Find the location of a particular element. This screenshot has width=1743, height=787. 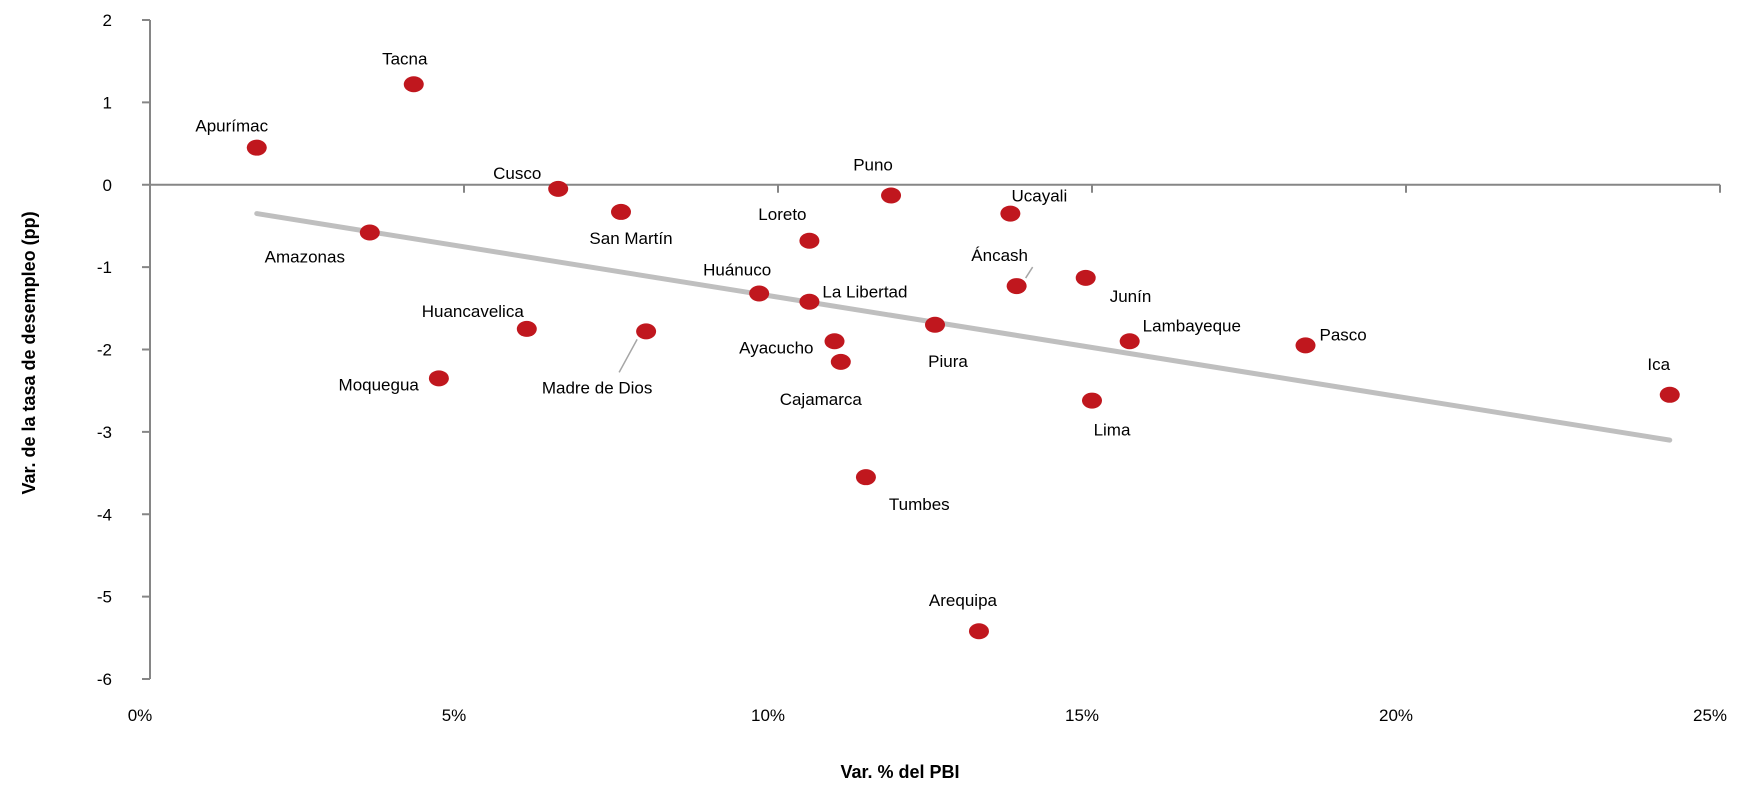

point-label: Ucayali is located at coordinates (1039, 196).